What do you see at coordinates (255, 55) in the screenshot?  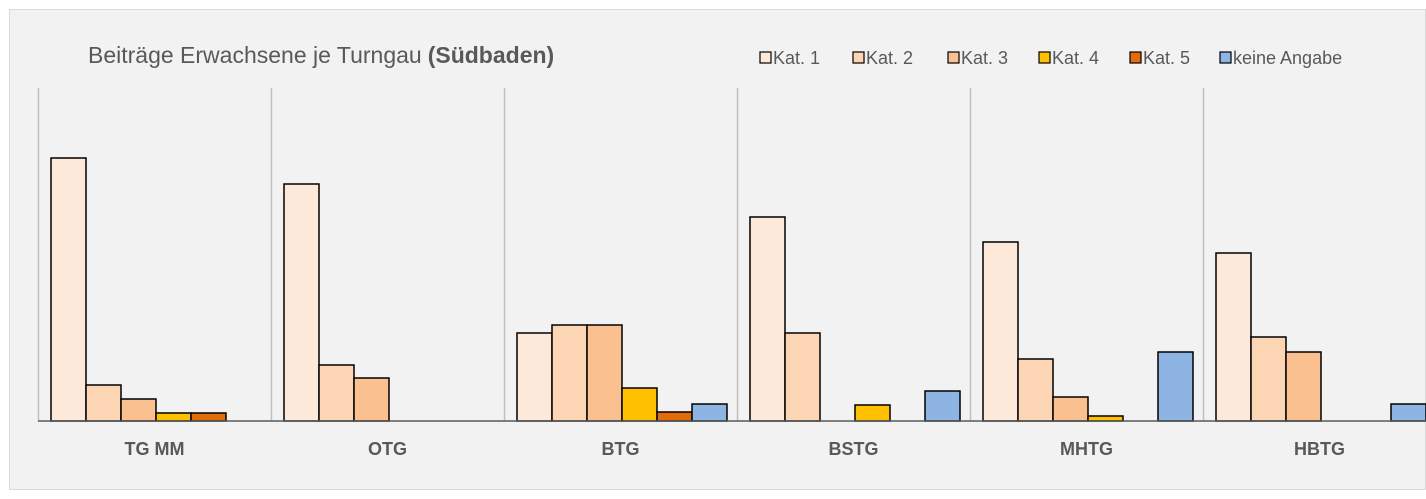 I see `title-text: Beiträge Erwachsene je Turngau` at bounding box center [255, 55].